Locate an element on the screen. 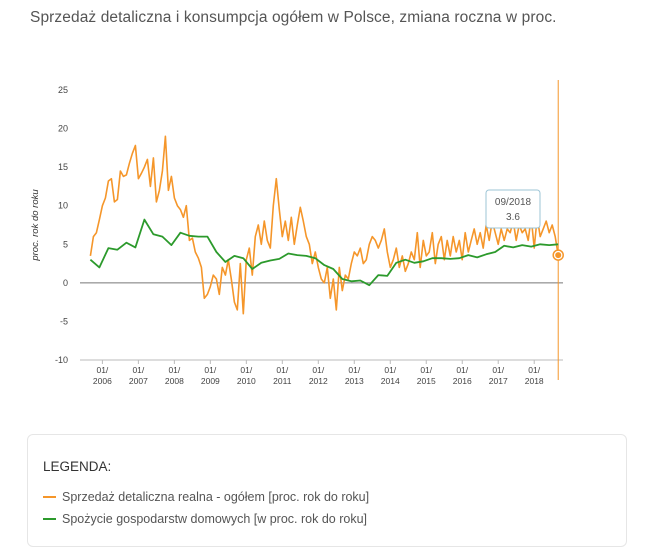 This screenshot has height=552, width=645. x-tick-label-year: 2009 is located at coordinates (210, 381).